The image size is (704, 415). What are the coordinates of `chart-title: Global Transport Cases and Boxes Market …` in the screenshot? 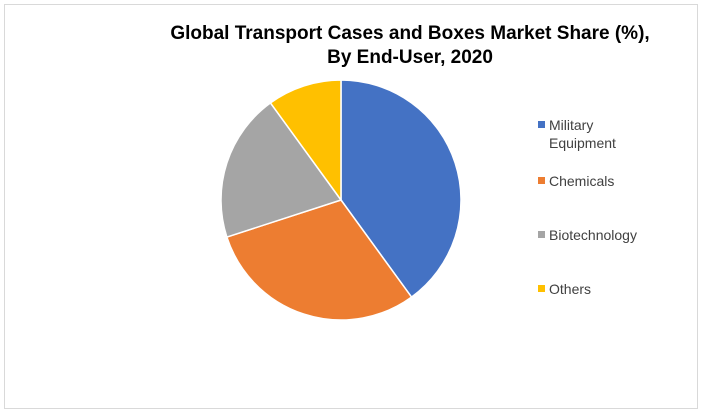 It's located at (382, 46).